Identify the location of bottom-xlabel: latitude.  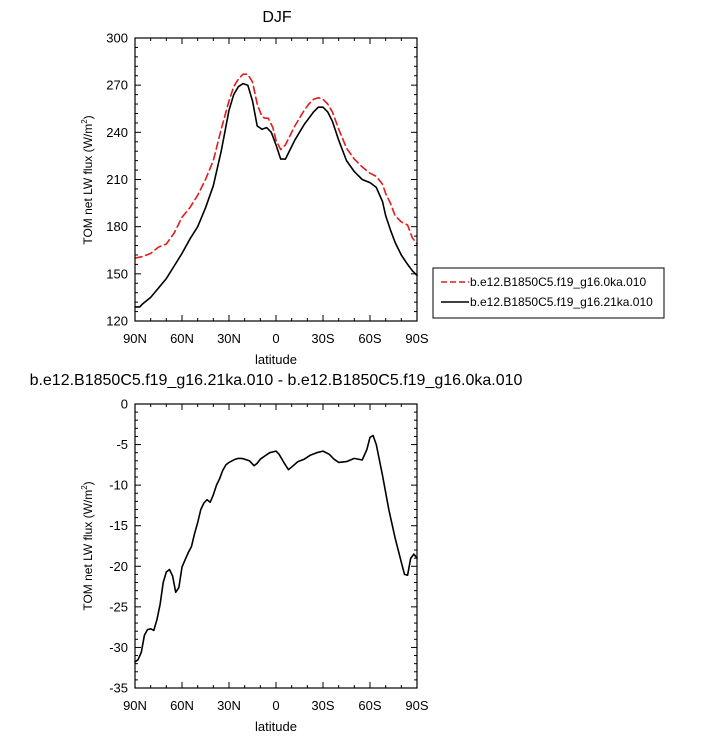
(276, 726).